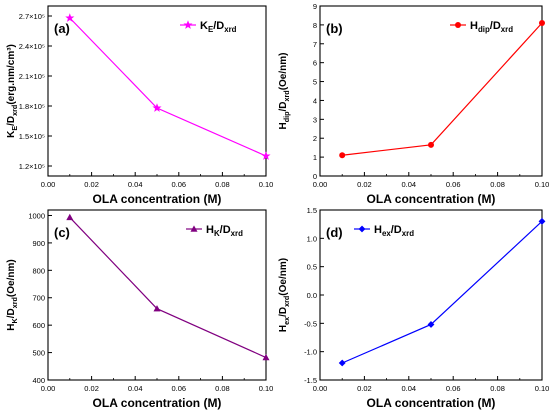 Image resolution: width=550 pixels, height=413 pixels. What do you see at coordinates (284, 295) in the screenshot?
I see `y-axis-label: Hex/Dxrd(Oe/nm)` at bounding box center [284, 295].